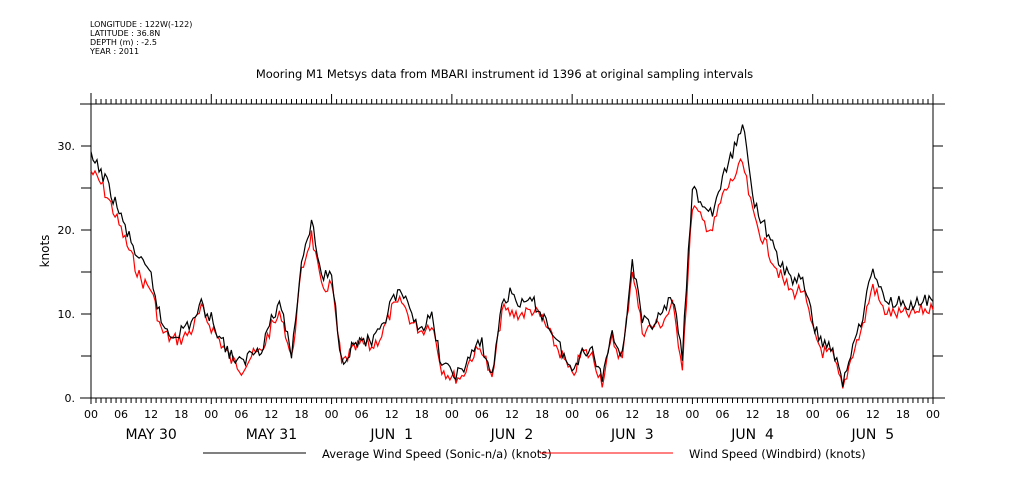  Describe the element at coordinates (752, 435) in the screenshot. I see `x-day-label: JUN 4` at that location.